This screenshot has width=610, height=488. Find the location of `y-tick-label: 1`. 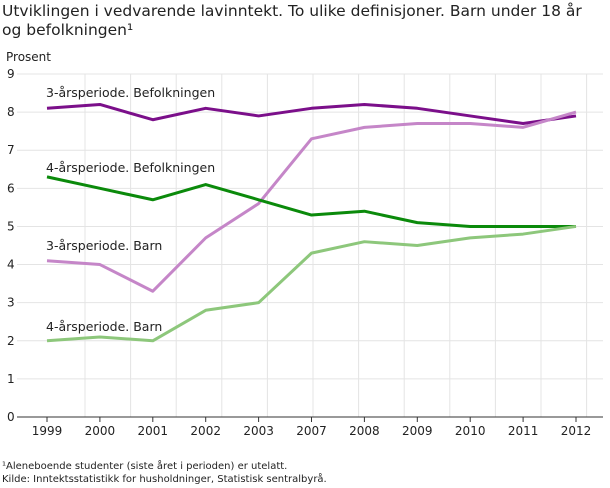

y-tick-label: 1 is located at coordinates (11, 379).